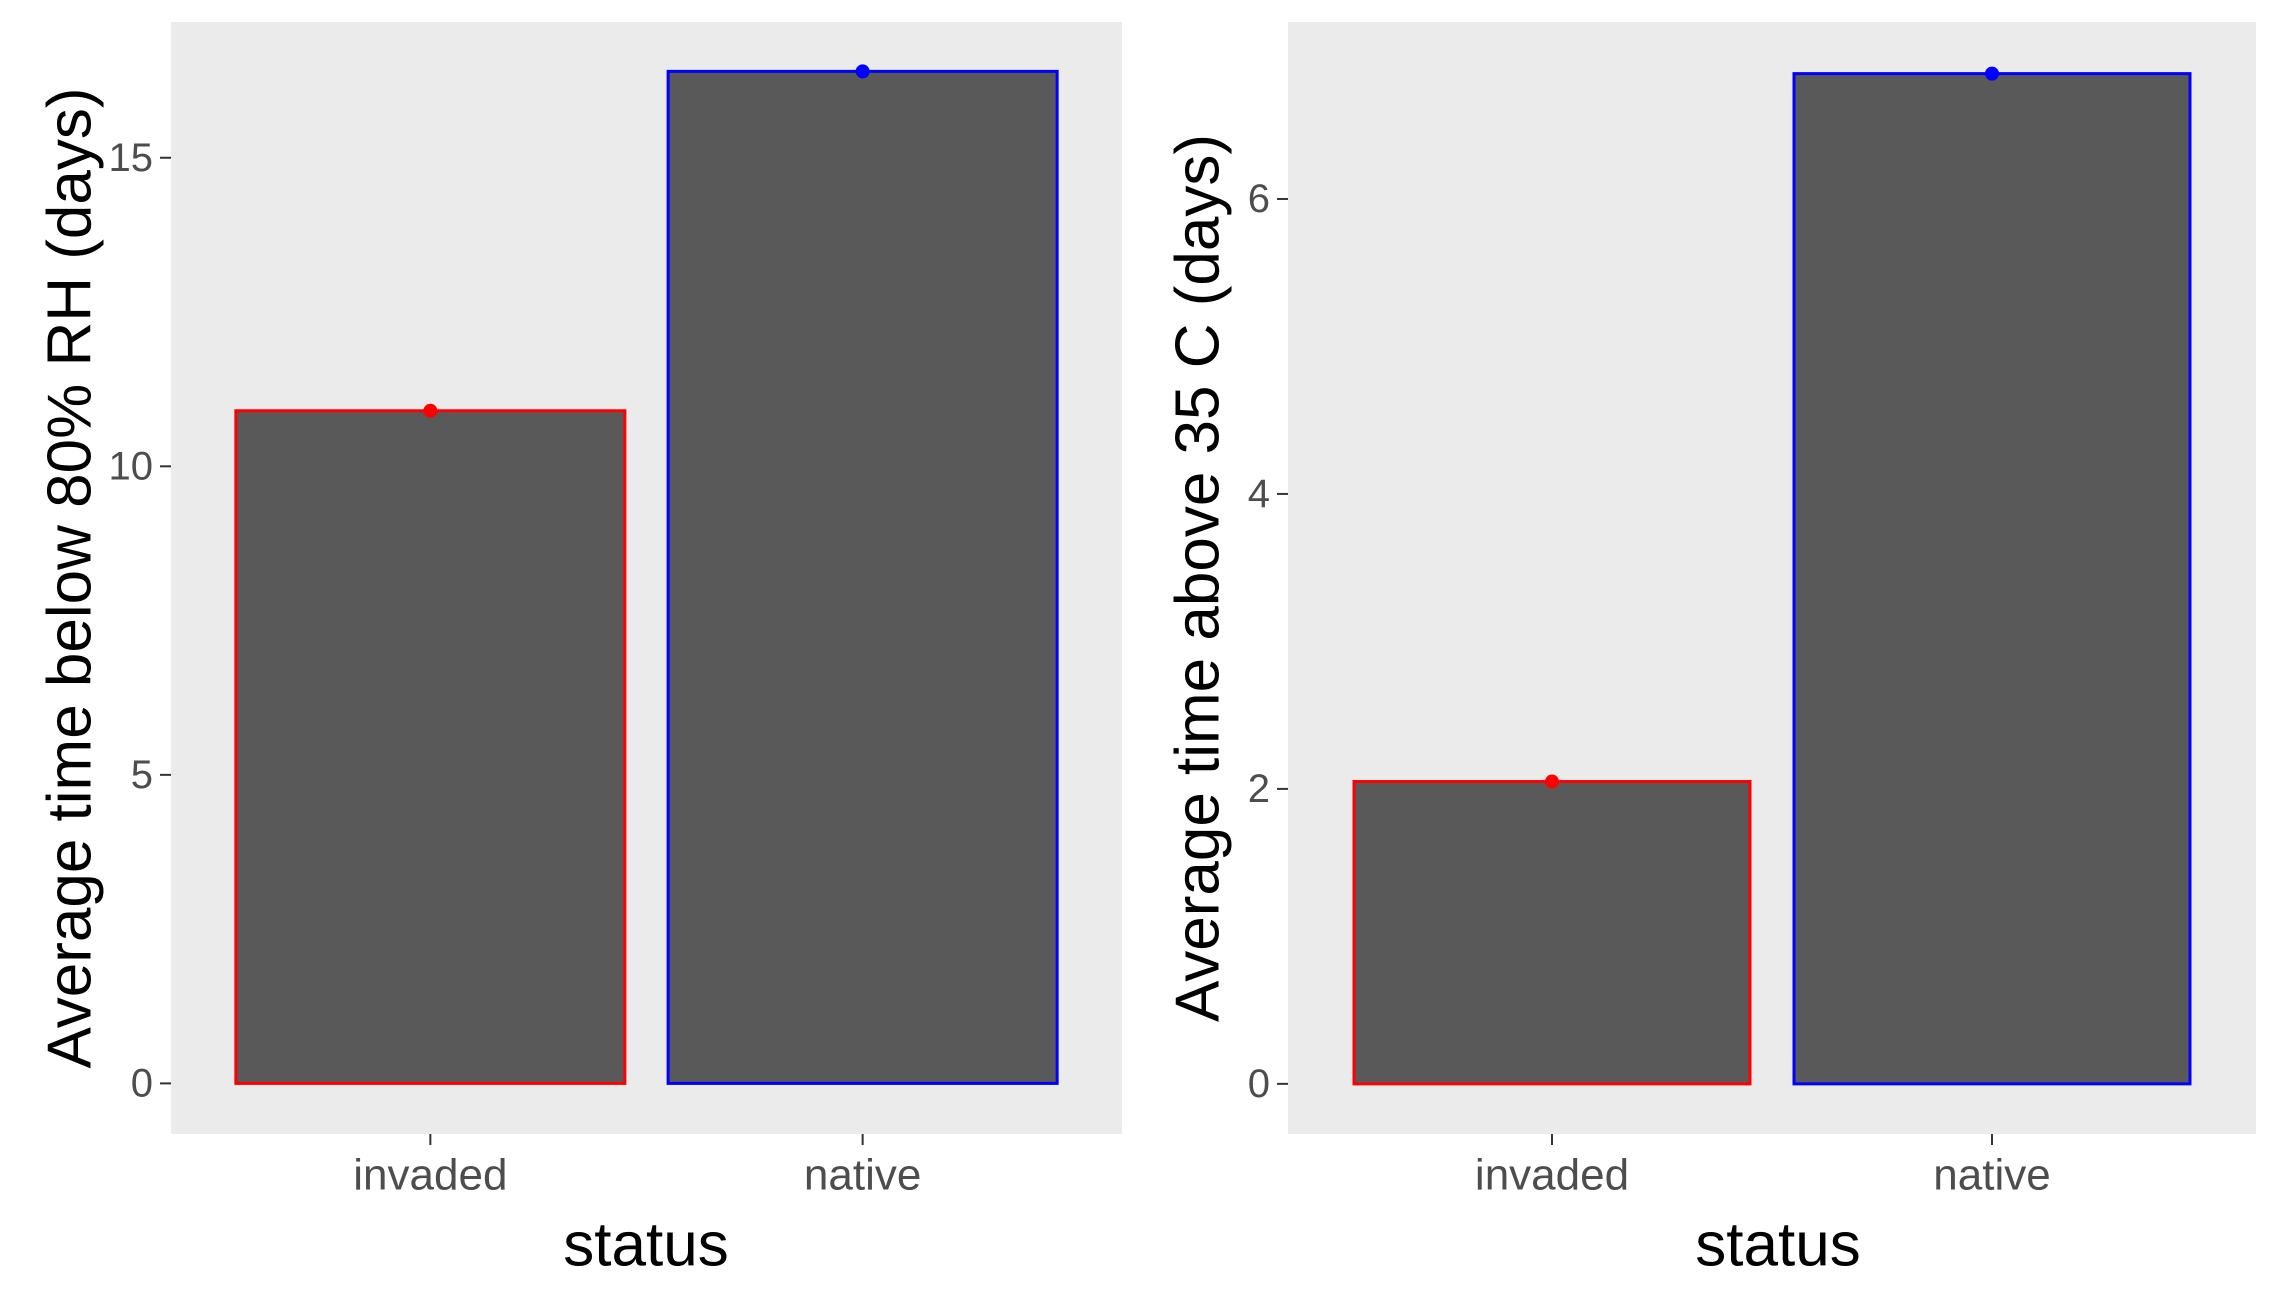 The height and width of the screenshot is (1293, 2284). I want to click on y-tick-label: 5, so click(142, 775).